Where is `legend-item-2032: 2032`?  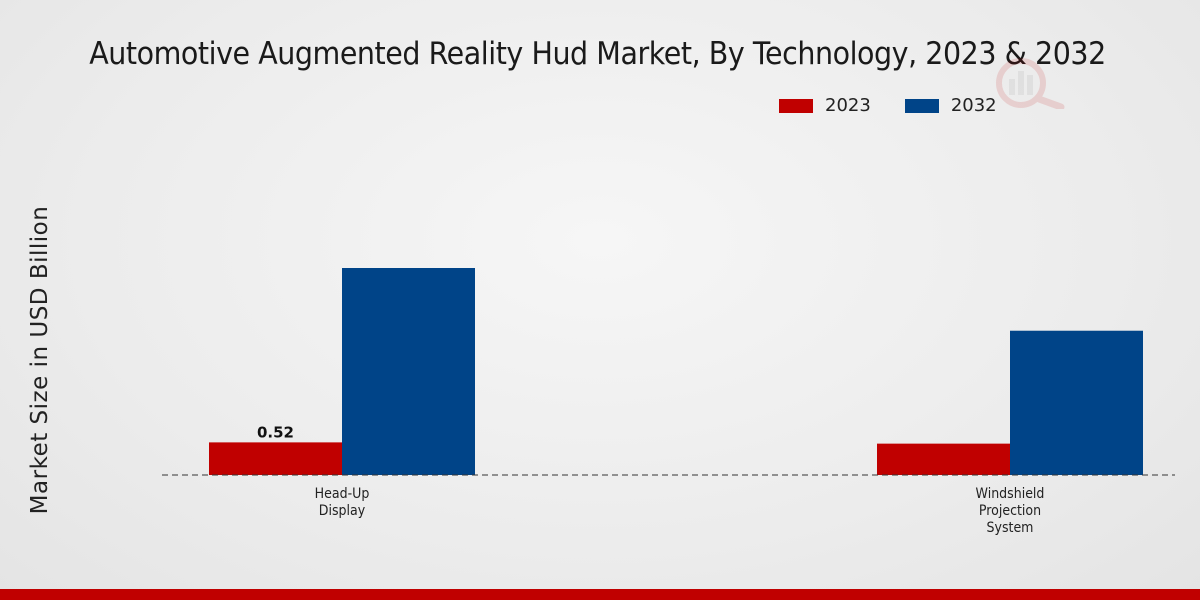
legend-item-2032: 2032 is located at coordinates (950, 105).